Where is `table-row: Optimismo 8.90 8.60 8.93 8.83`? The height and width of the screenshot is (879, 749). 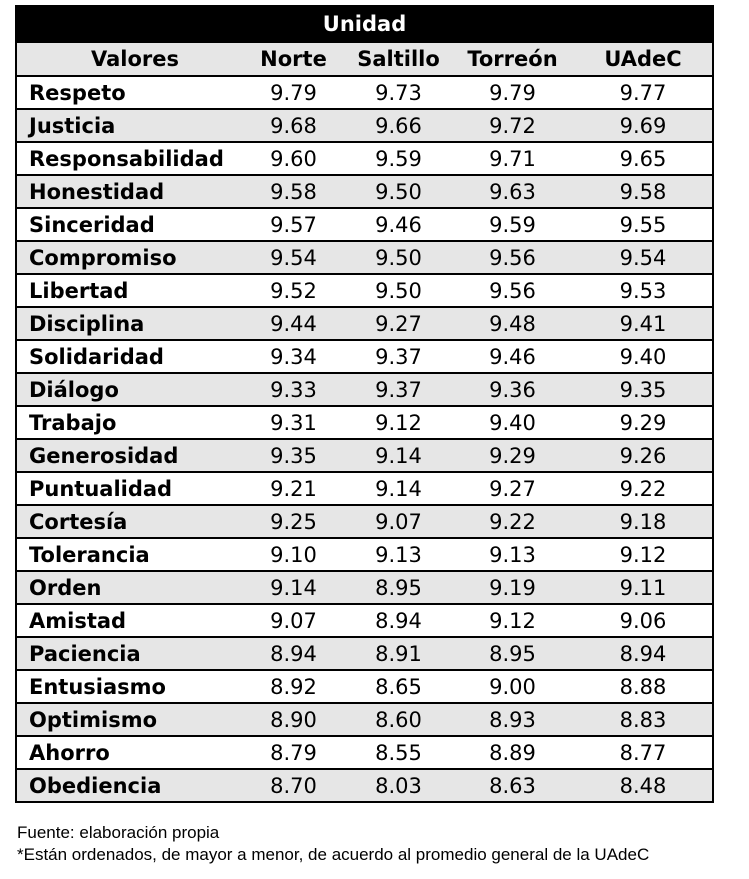 table-row: Optimismo 8.90 8.60 8.93 8.83 is located at coordinates (365, 719).